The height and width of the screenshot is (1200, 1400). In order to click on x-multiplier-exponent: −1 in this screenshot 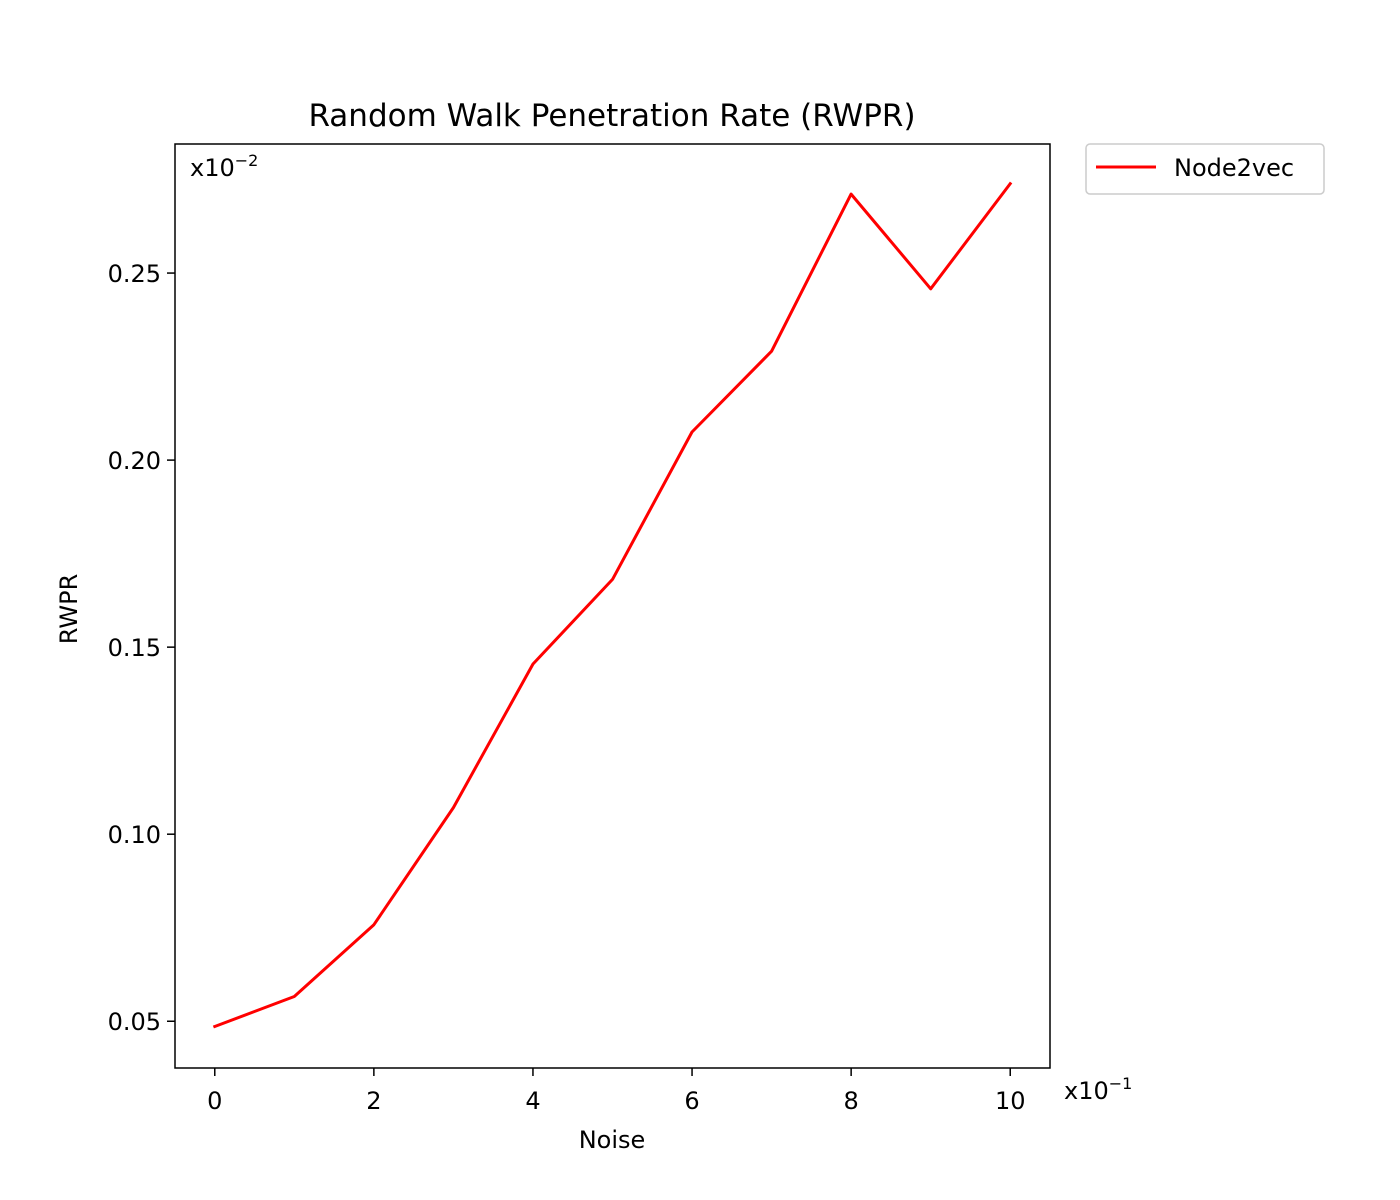, I will do `click(1121, 1083)`.